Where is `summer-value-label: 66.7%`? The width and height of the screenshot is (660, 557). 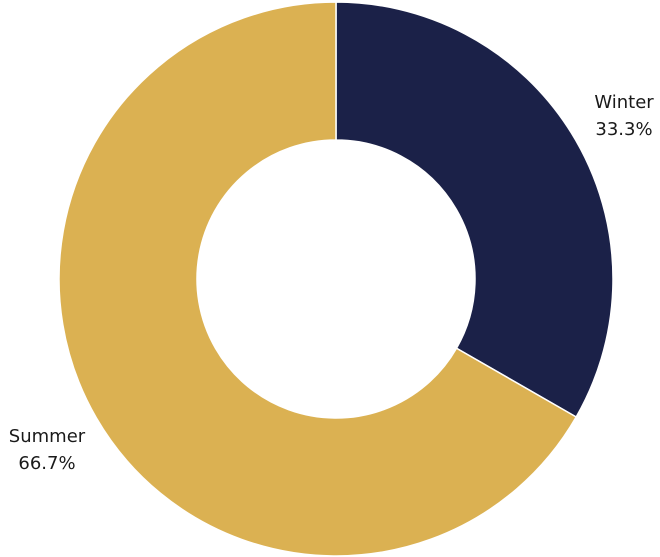 summer-value-label: 66.7% is located at coordinates (46, 463).